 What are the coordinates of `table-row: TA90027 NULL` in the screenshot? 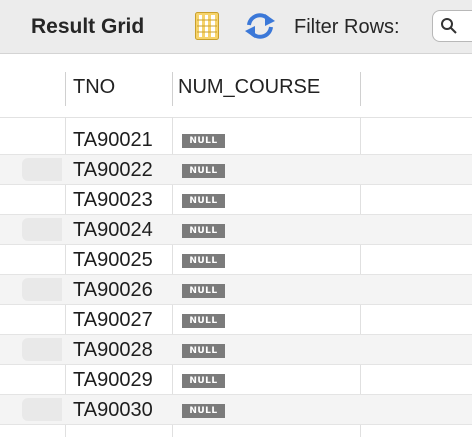 It's located at (236, 320).